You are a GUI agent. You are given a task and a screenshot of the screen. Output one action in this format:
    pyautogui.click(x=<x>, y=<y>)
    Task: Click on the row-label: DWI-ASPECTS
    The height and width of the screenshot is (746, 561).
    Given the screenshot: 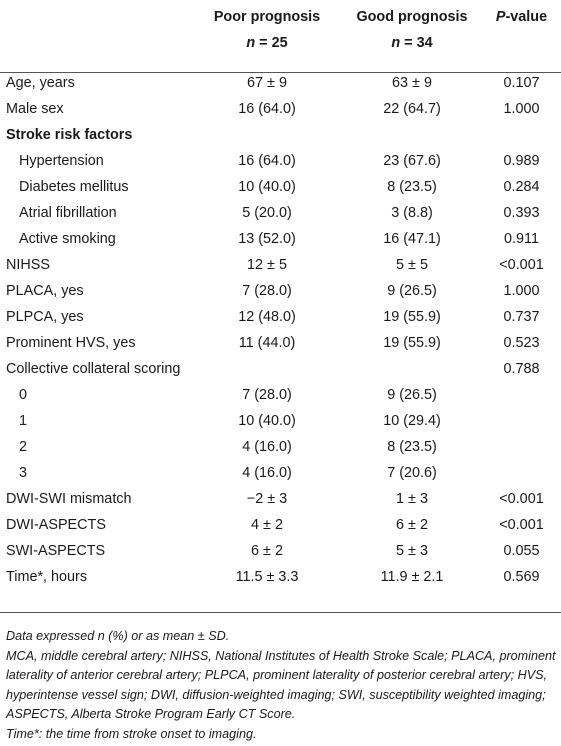 What is the action you would take?
    pyautogui.click(x=56, y=525)
    